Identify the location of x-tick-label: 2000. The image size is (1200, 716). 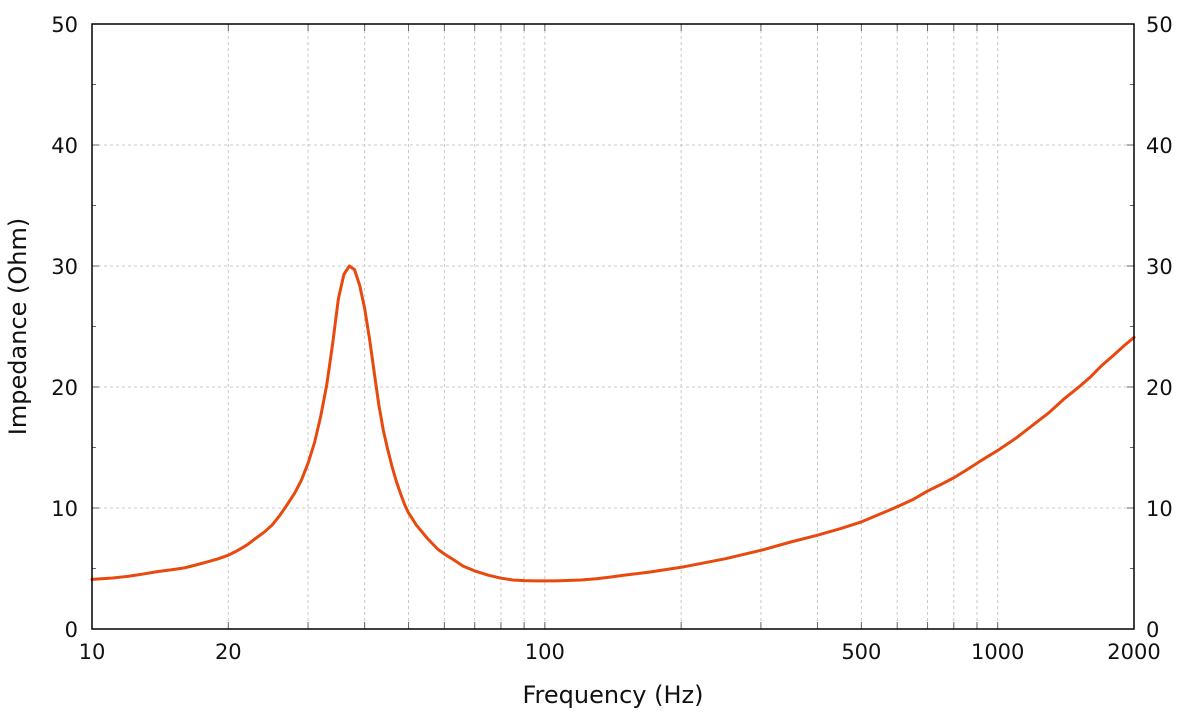
(1133, 652).